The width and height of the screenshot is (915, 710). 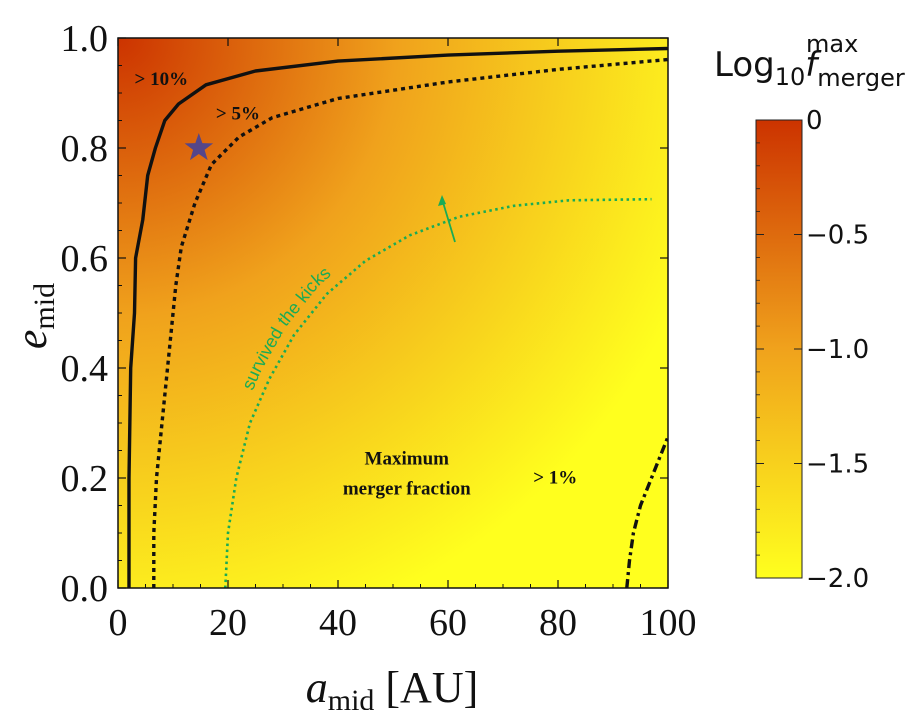 What do you see at coordinates (31, 340) in the screenshot?
I see `y-axis-title-main: e` at bounding box center [31, 340].